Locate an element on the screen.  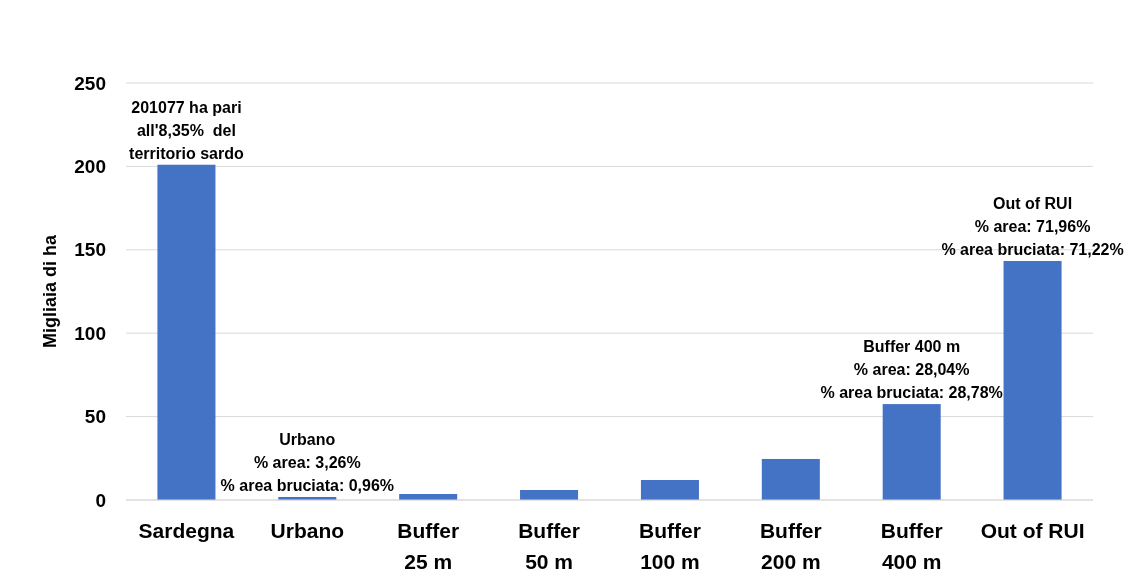
annotation: Urbano % area: 3,26% % area bruciata: 0,96% is located at coordinates (307, 462).